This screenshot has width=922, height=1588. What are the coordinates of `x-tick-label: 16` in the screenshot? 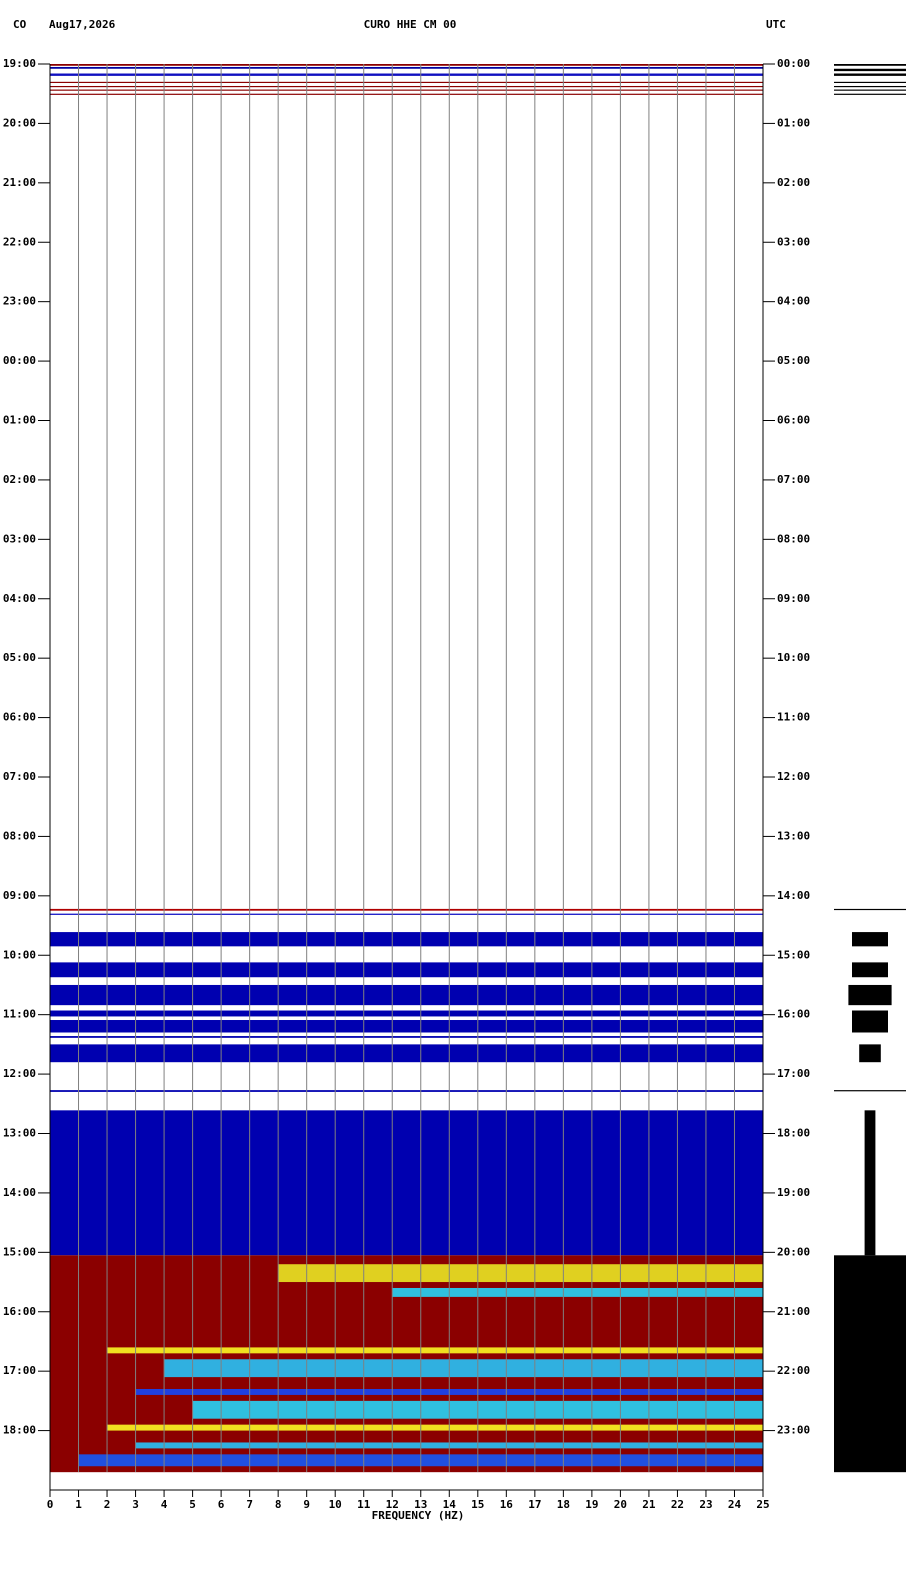 It's located at (507, 1504).